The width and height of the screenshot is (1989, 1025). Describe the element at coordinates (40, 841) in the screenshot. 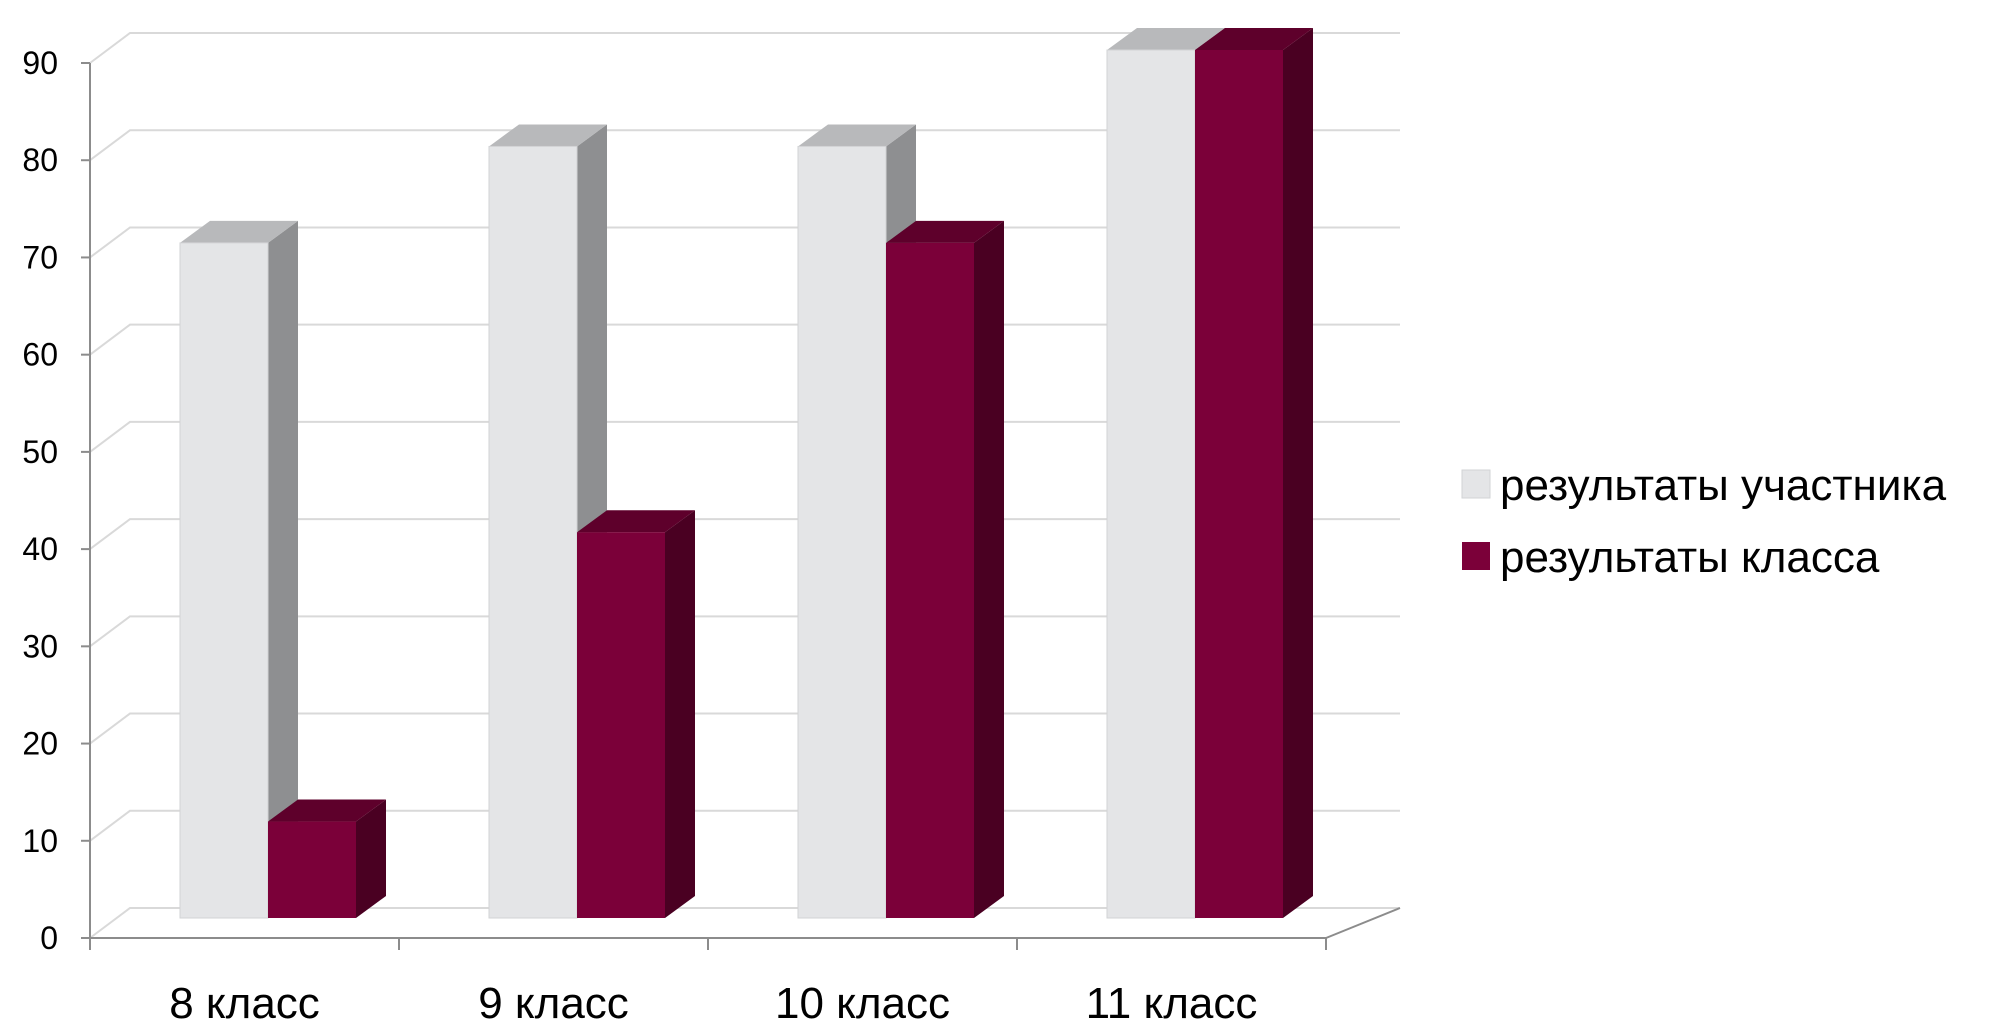

I see `y-tick-label: 10` at that location.